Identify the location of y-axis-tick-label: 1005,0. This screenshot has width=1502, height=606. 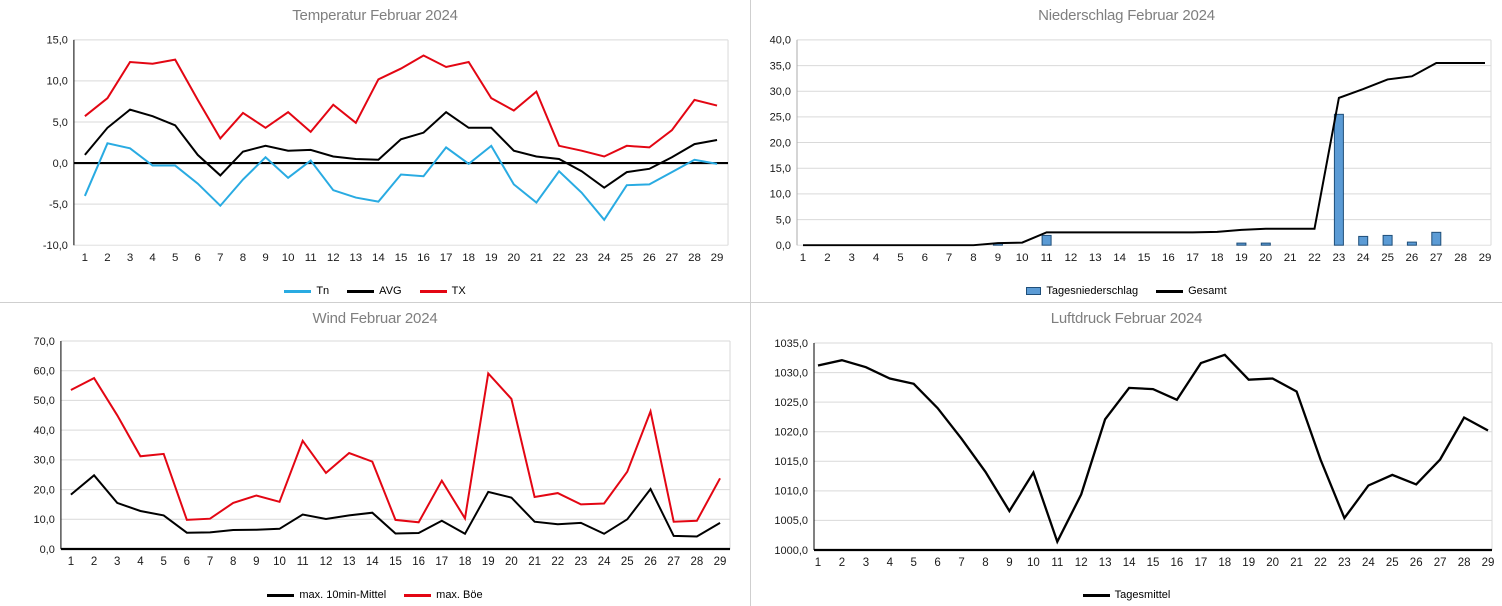
(791, 521).